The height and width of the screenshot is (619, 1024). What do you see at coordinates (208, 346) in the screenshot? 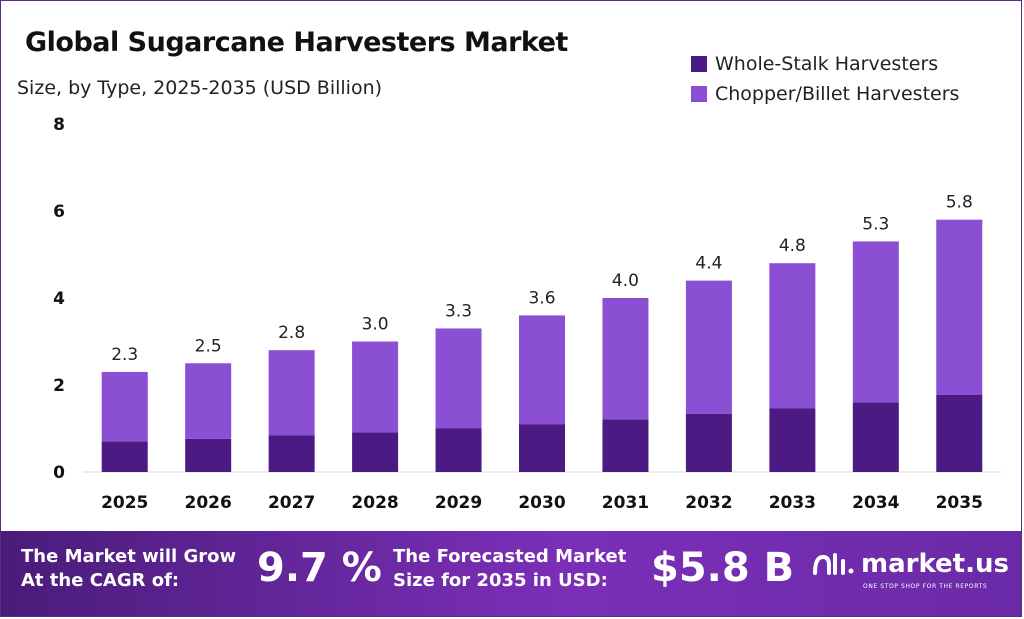
I see `total-label-2026: 2.5` at bounding box center [208, 346].